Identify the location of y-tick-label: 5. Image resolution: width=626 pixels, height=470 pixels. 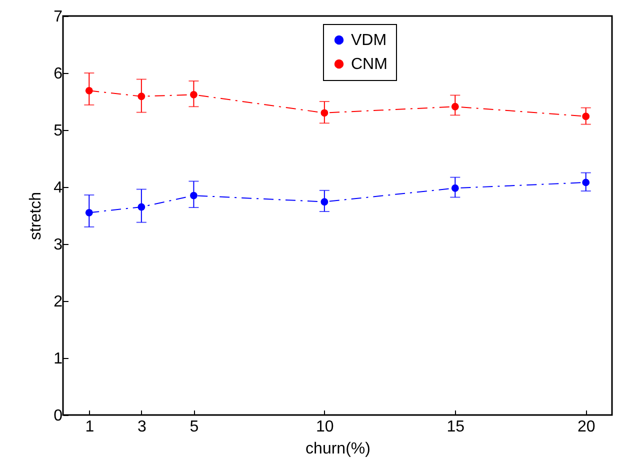
(58, 131).